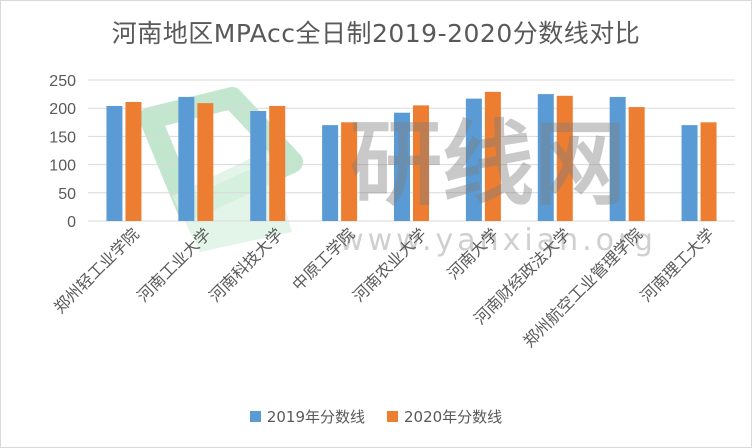 The height and width of the screenshot is (448, 752). What do you see at coordinates (315, 417) in the screenshot?
I see `legend-label-2019: 2019年分数线` at bounding box center [315, 417].